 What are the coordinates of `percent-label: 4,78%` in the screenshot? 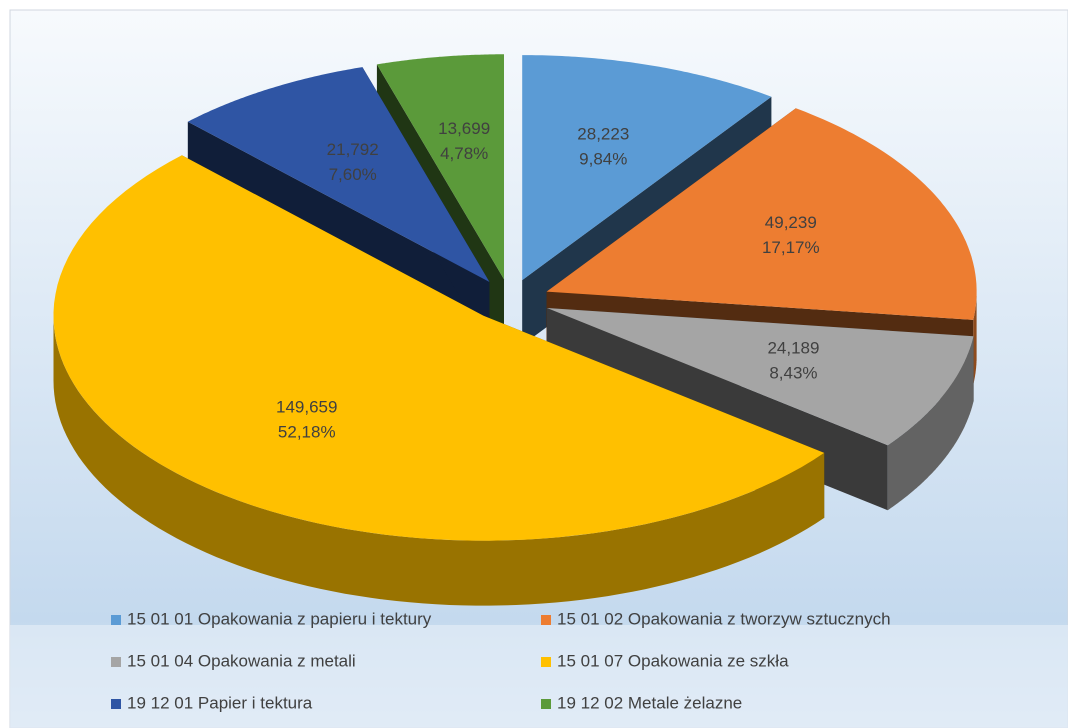 It's located at (464, 153).